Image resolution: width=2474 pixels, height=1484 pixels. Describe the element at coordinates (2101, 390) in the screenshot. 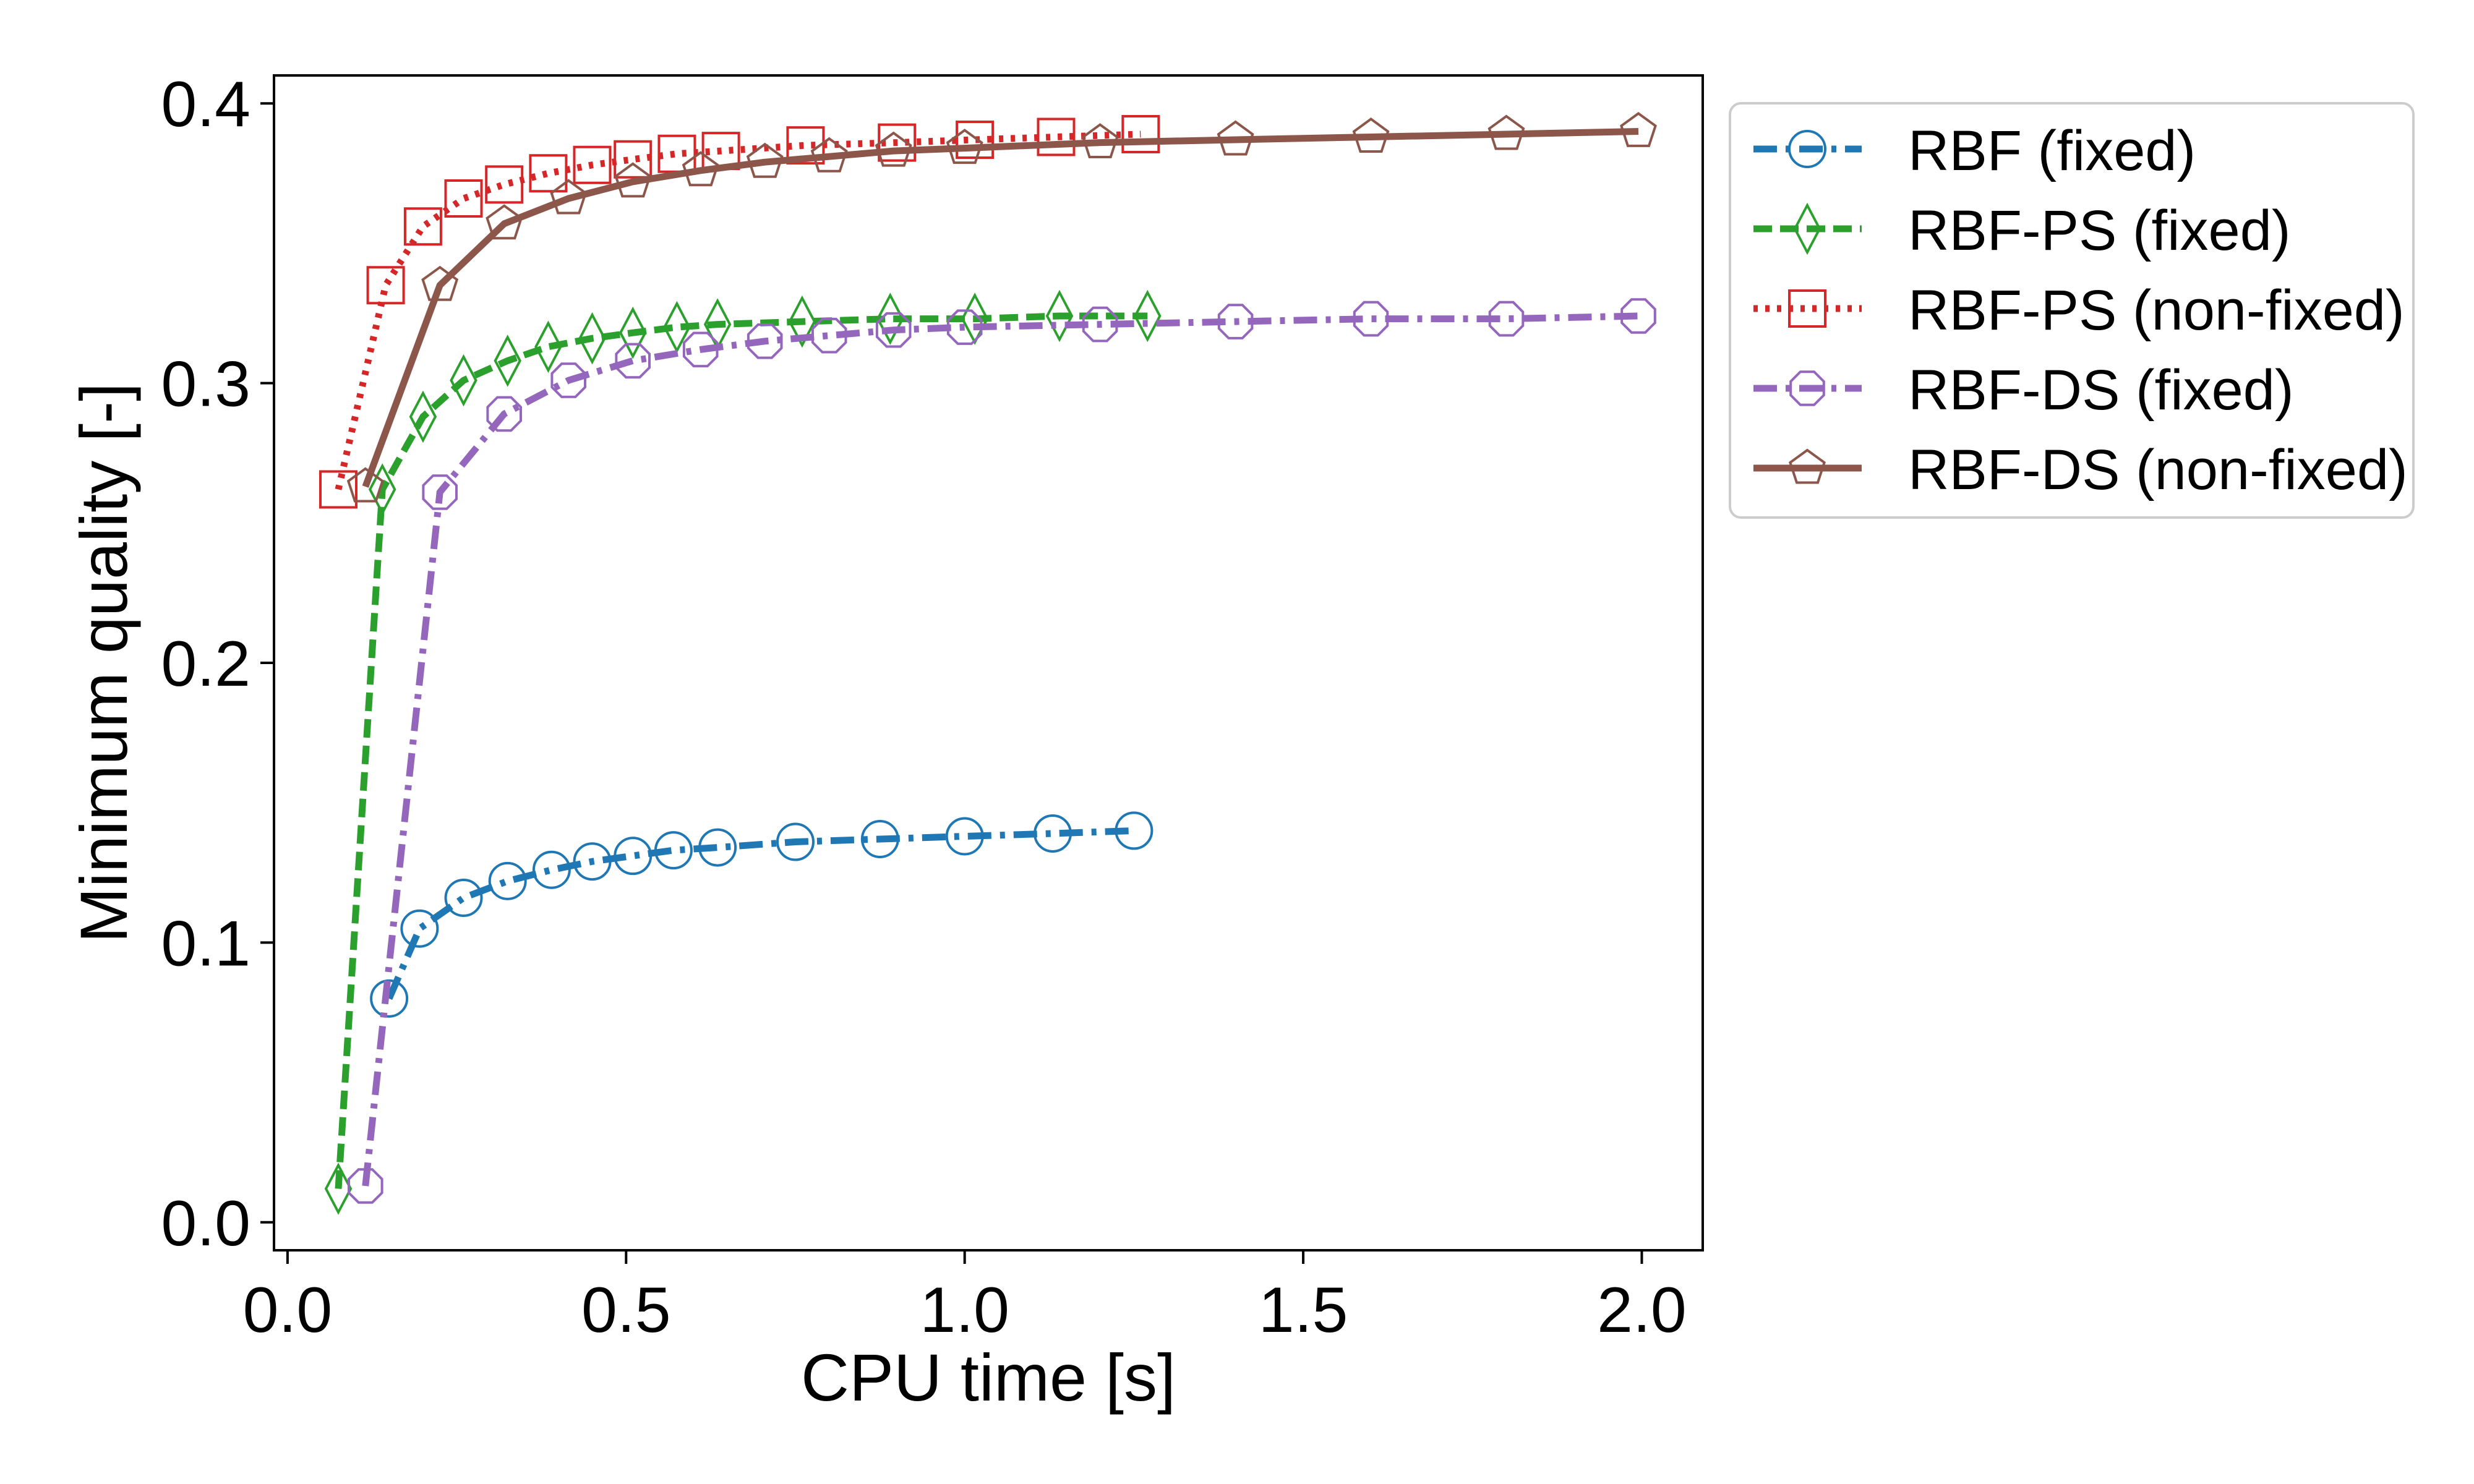

I see `legend-label-3: RBF-DS (fixed)` at that location.